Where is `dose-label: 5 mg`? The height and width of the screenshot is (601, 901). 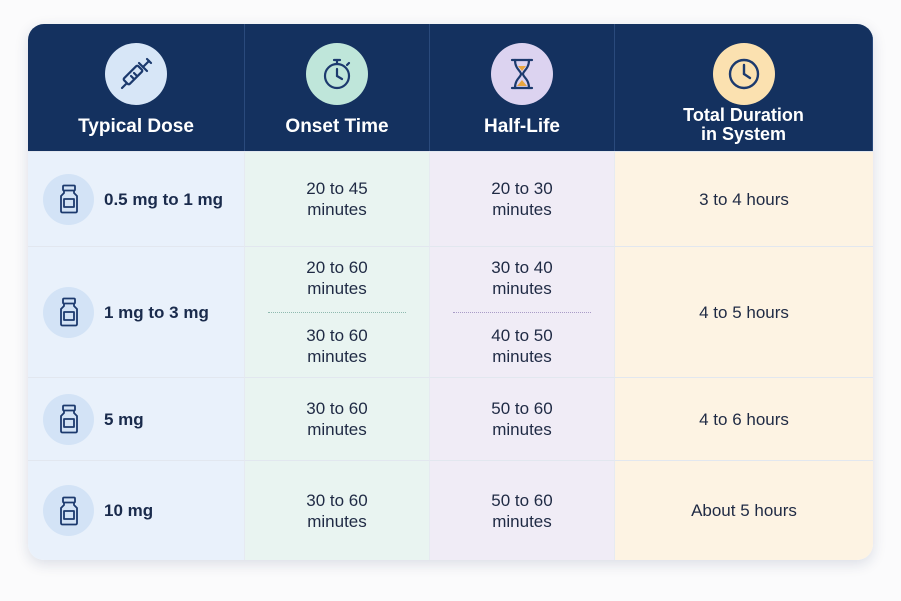
dose-label: 5 mg is located at coordinates (124, 419).